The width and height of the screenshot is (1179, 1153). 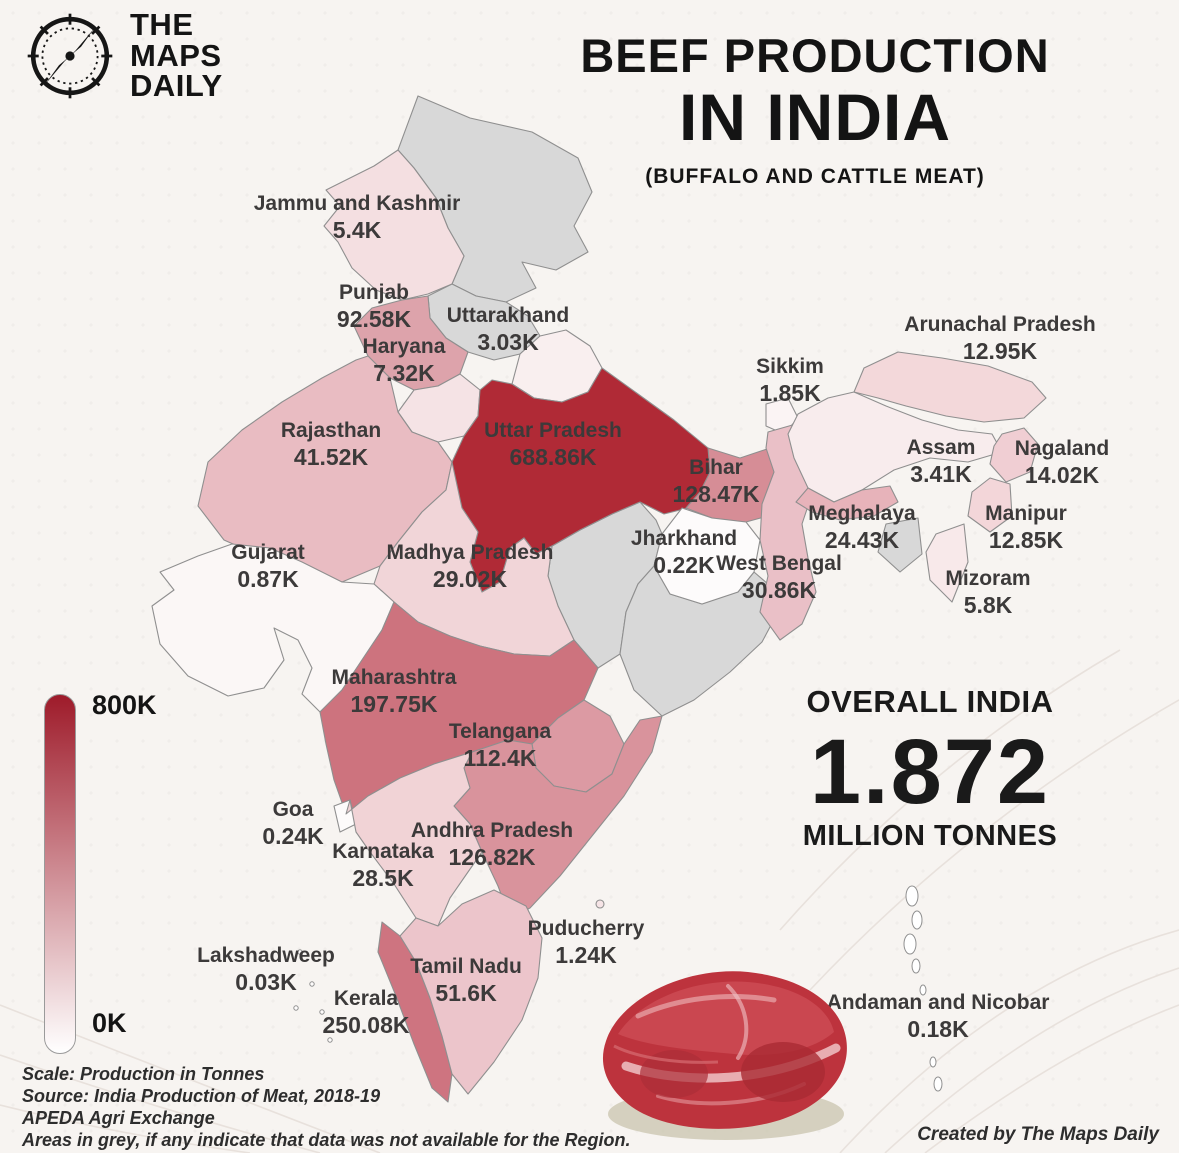 I want to click on state-value: 92.58K, so click(x=374, y=319).